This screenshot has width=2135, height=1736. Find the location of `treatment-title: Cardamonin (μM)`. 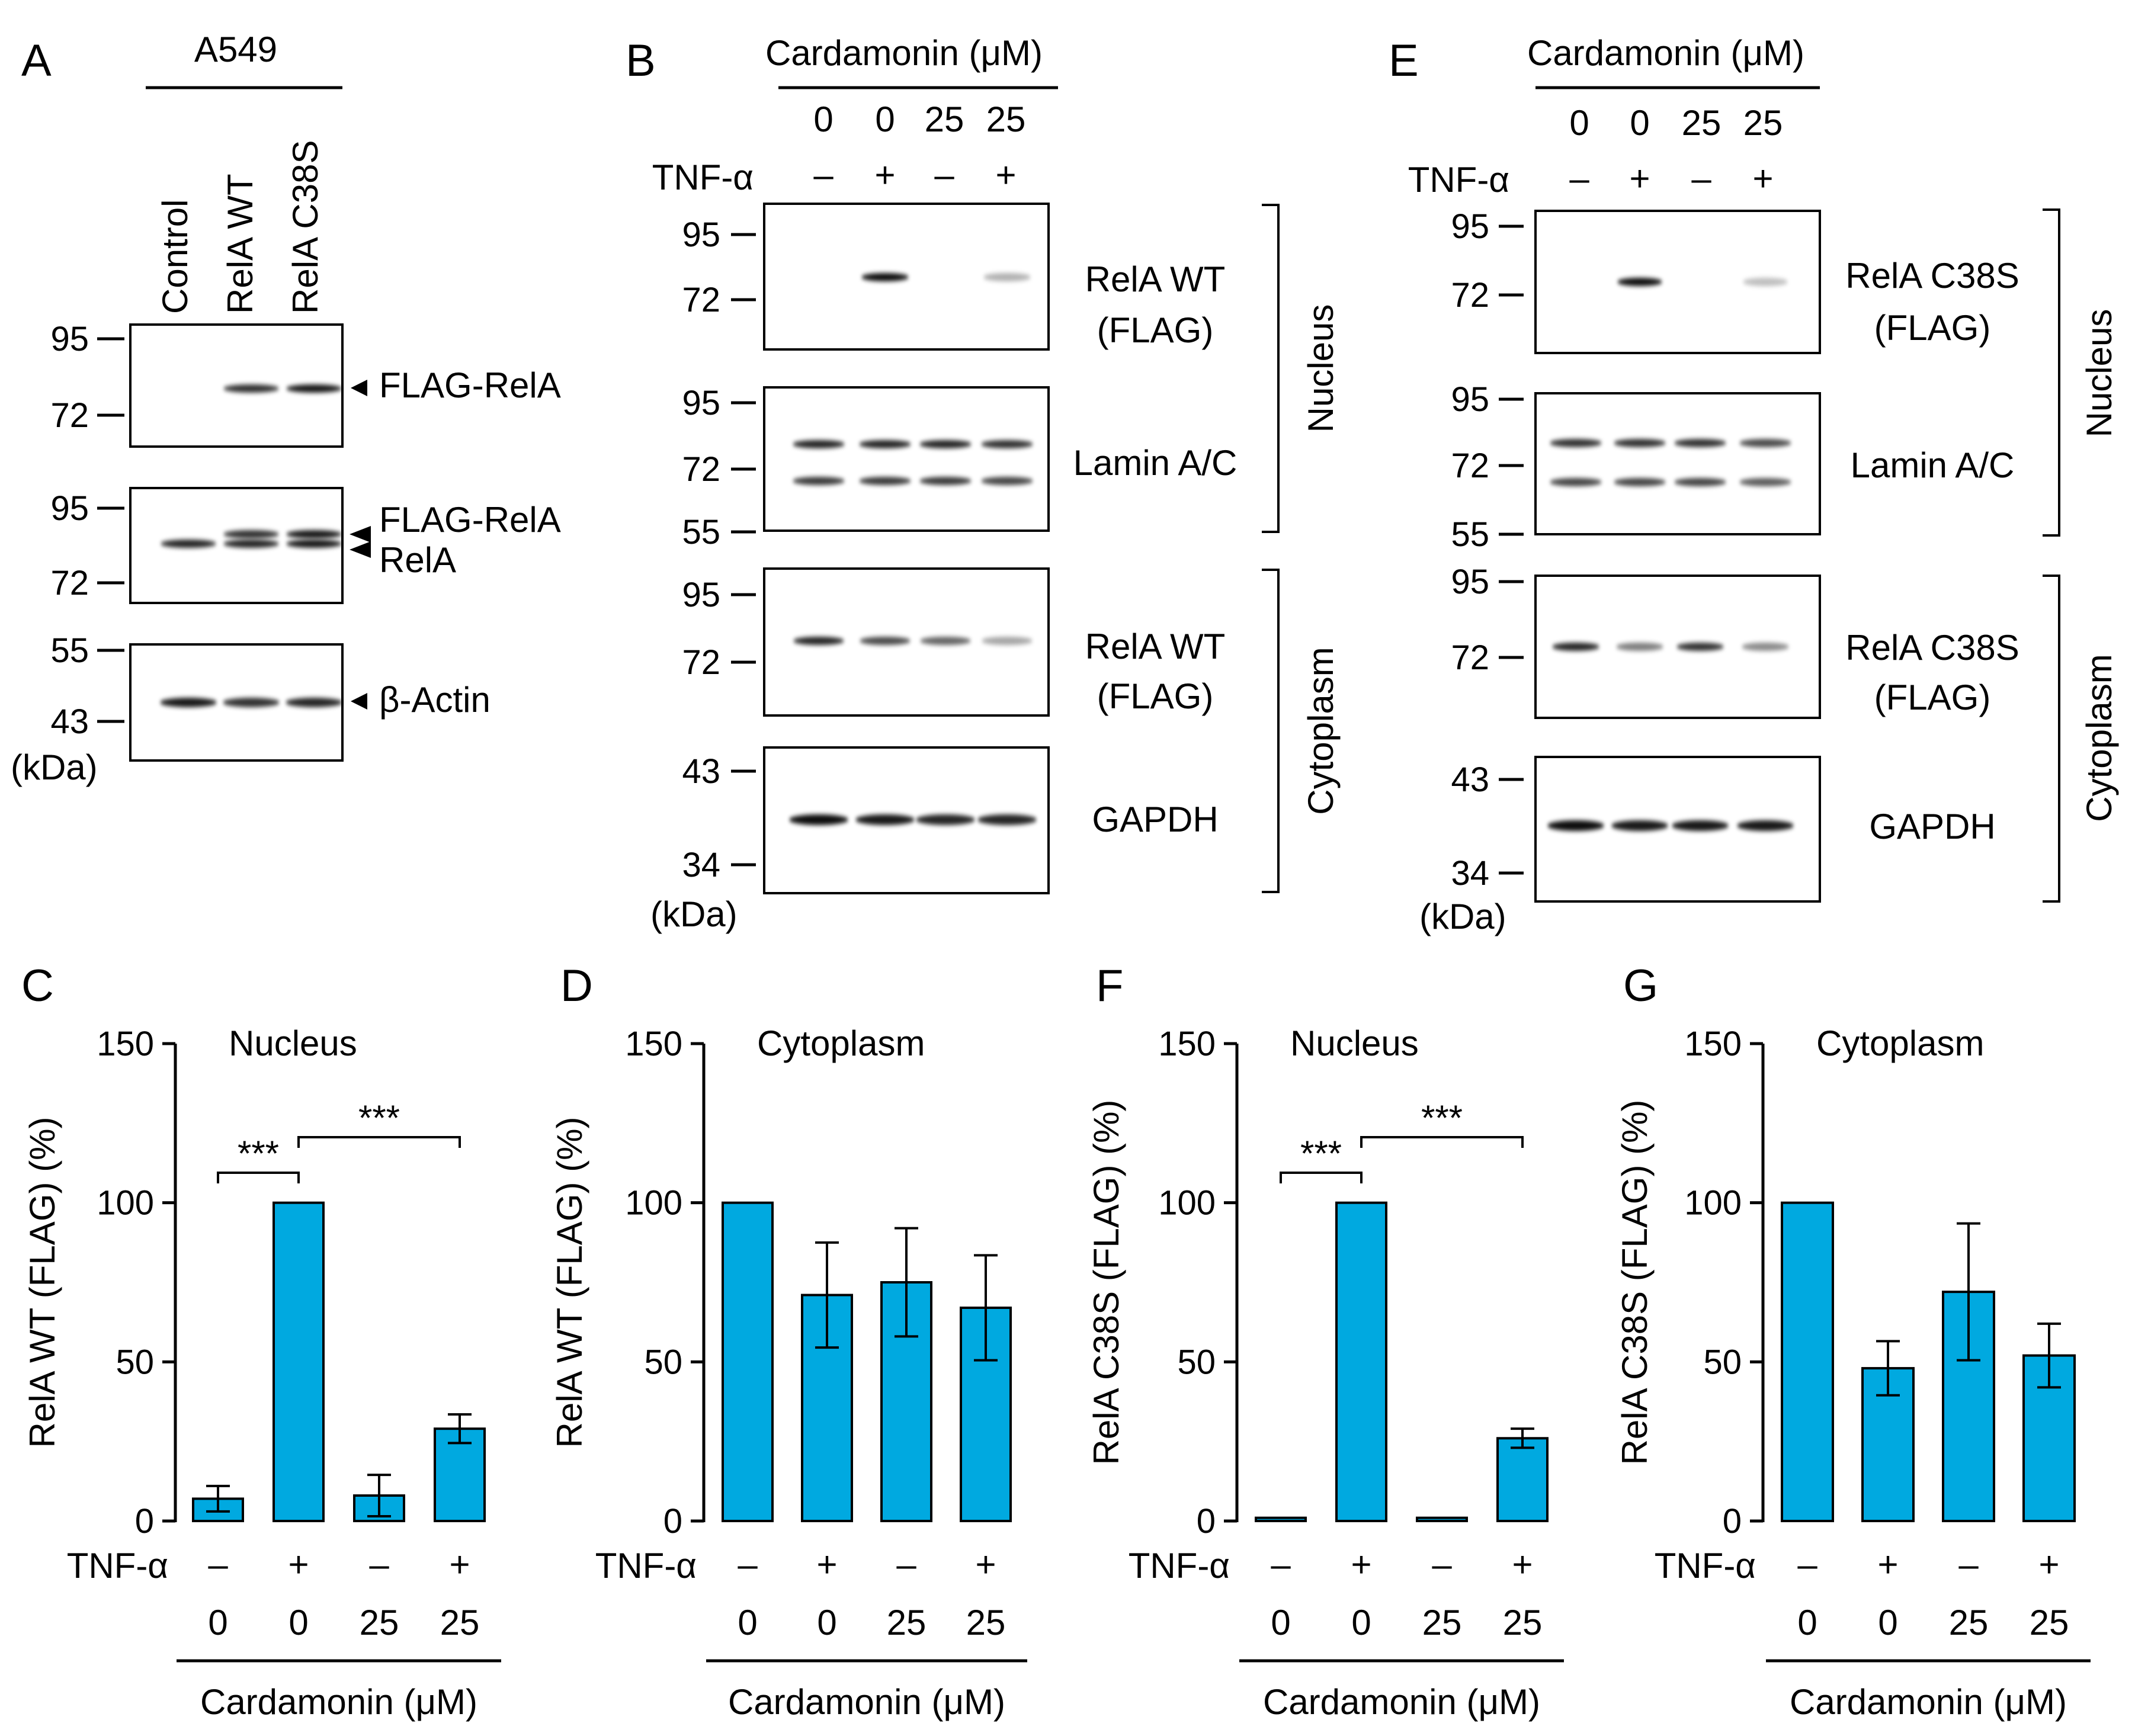

treatment-title: Cardamonin (μM) is located at coordinates (904, 53).